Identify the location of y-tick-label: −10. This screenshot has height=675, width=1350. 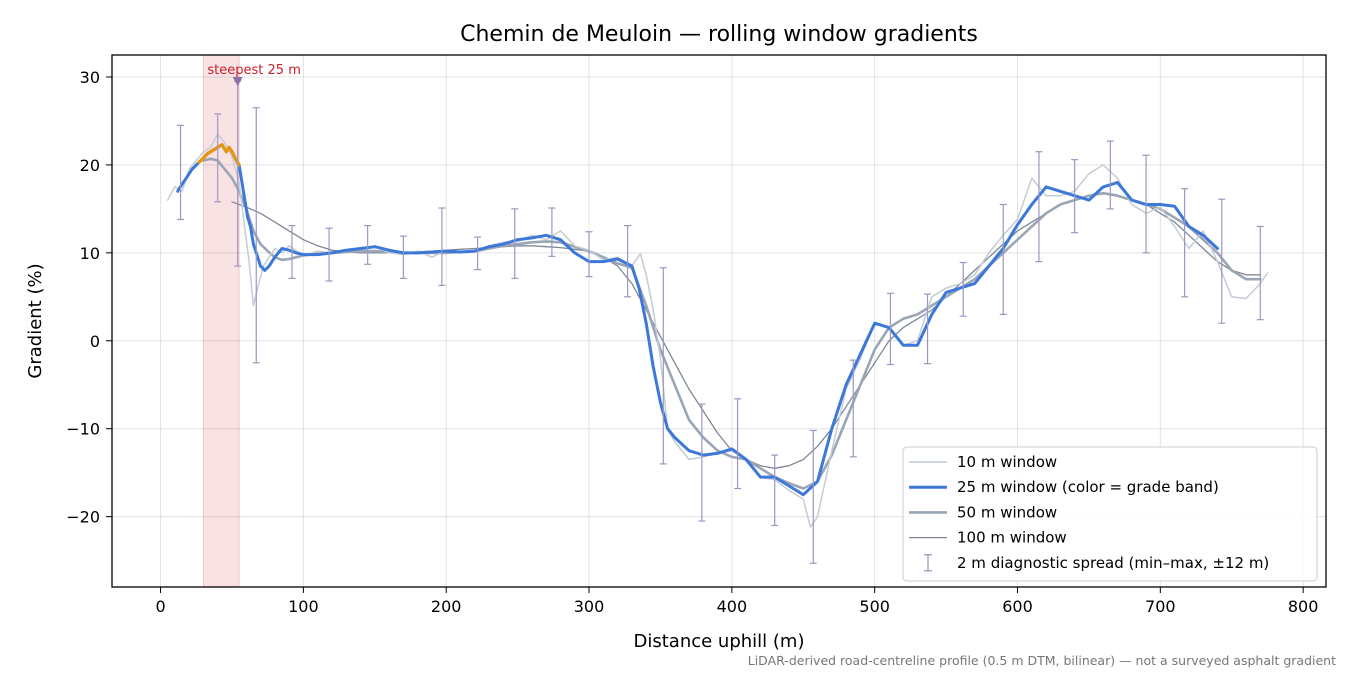
(83, 429).